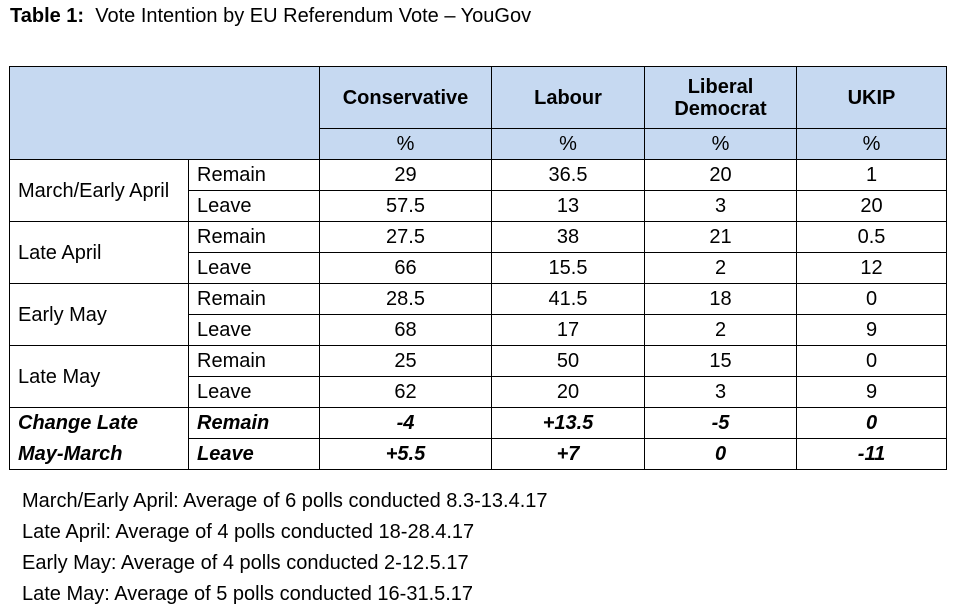  Describe the element at coordinates (405, 454) in the screenshot. I see `change-cell: +5.5` at that location.